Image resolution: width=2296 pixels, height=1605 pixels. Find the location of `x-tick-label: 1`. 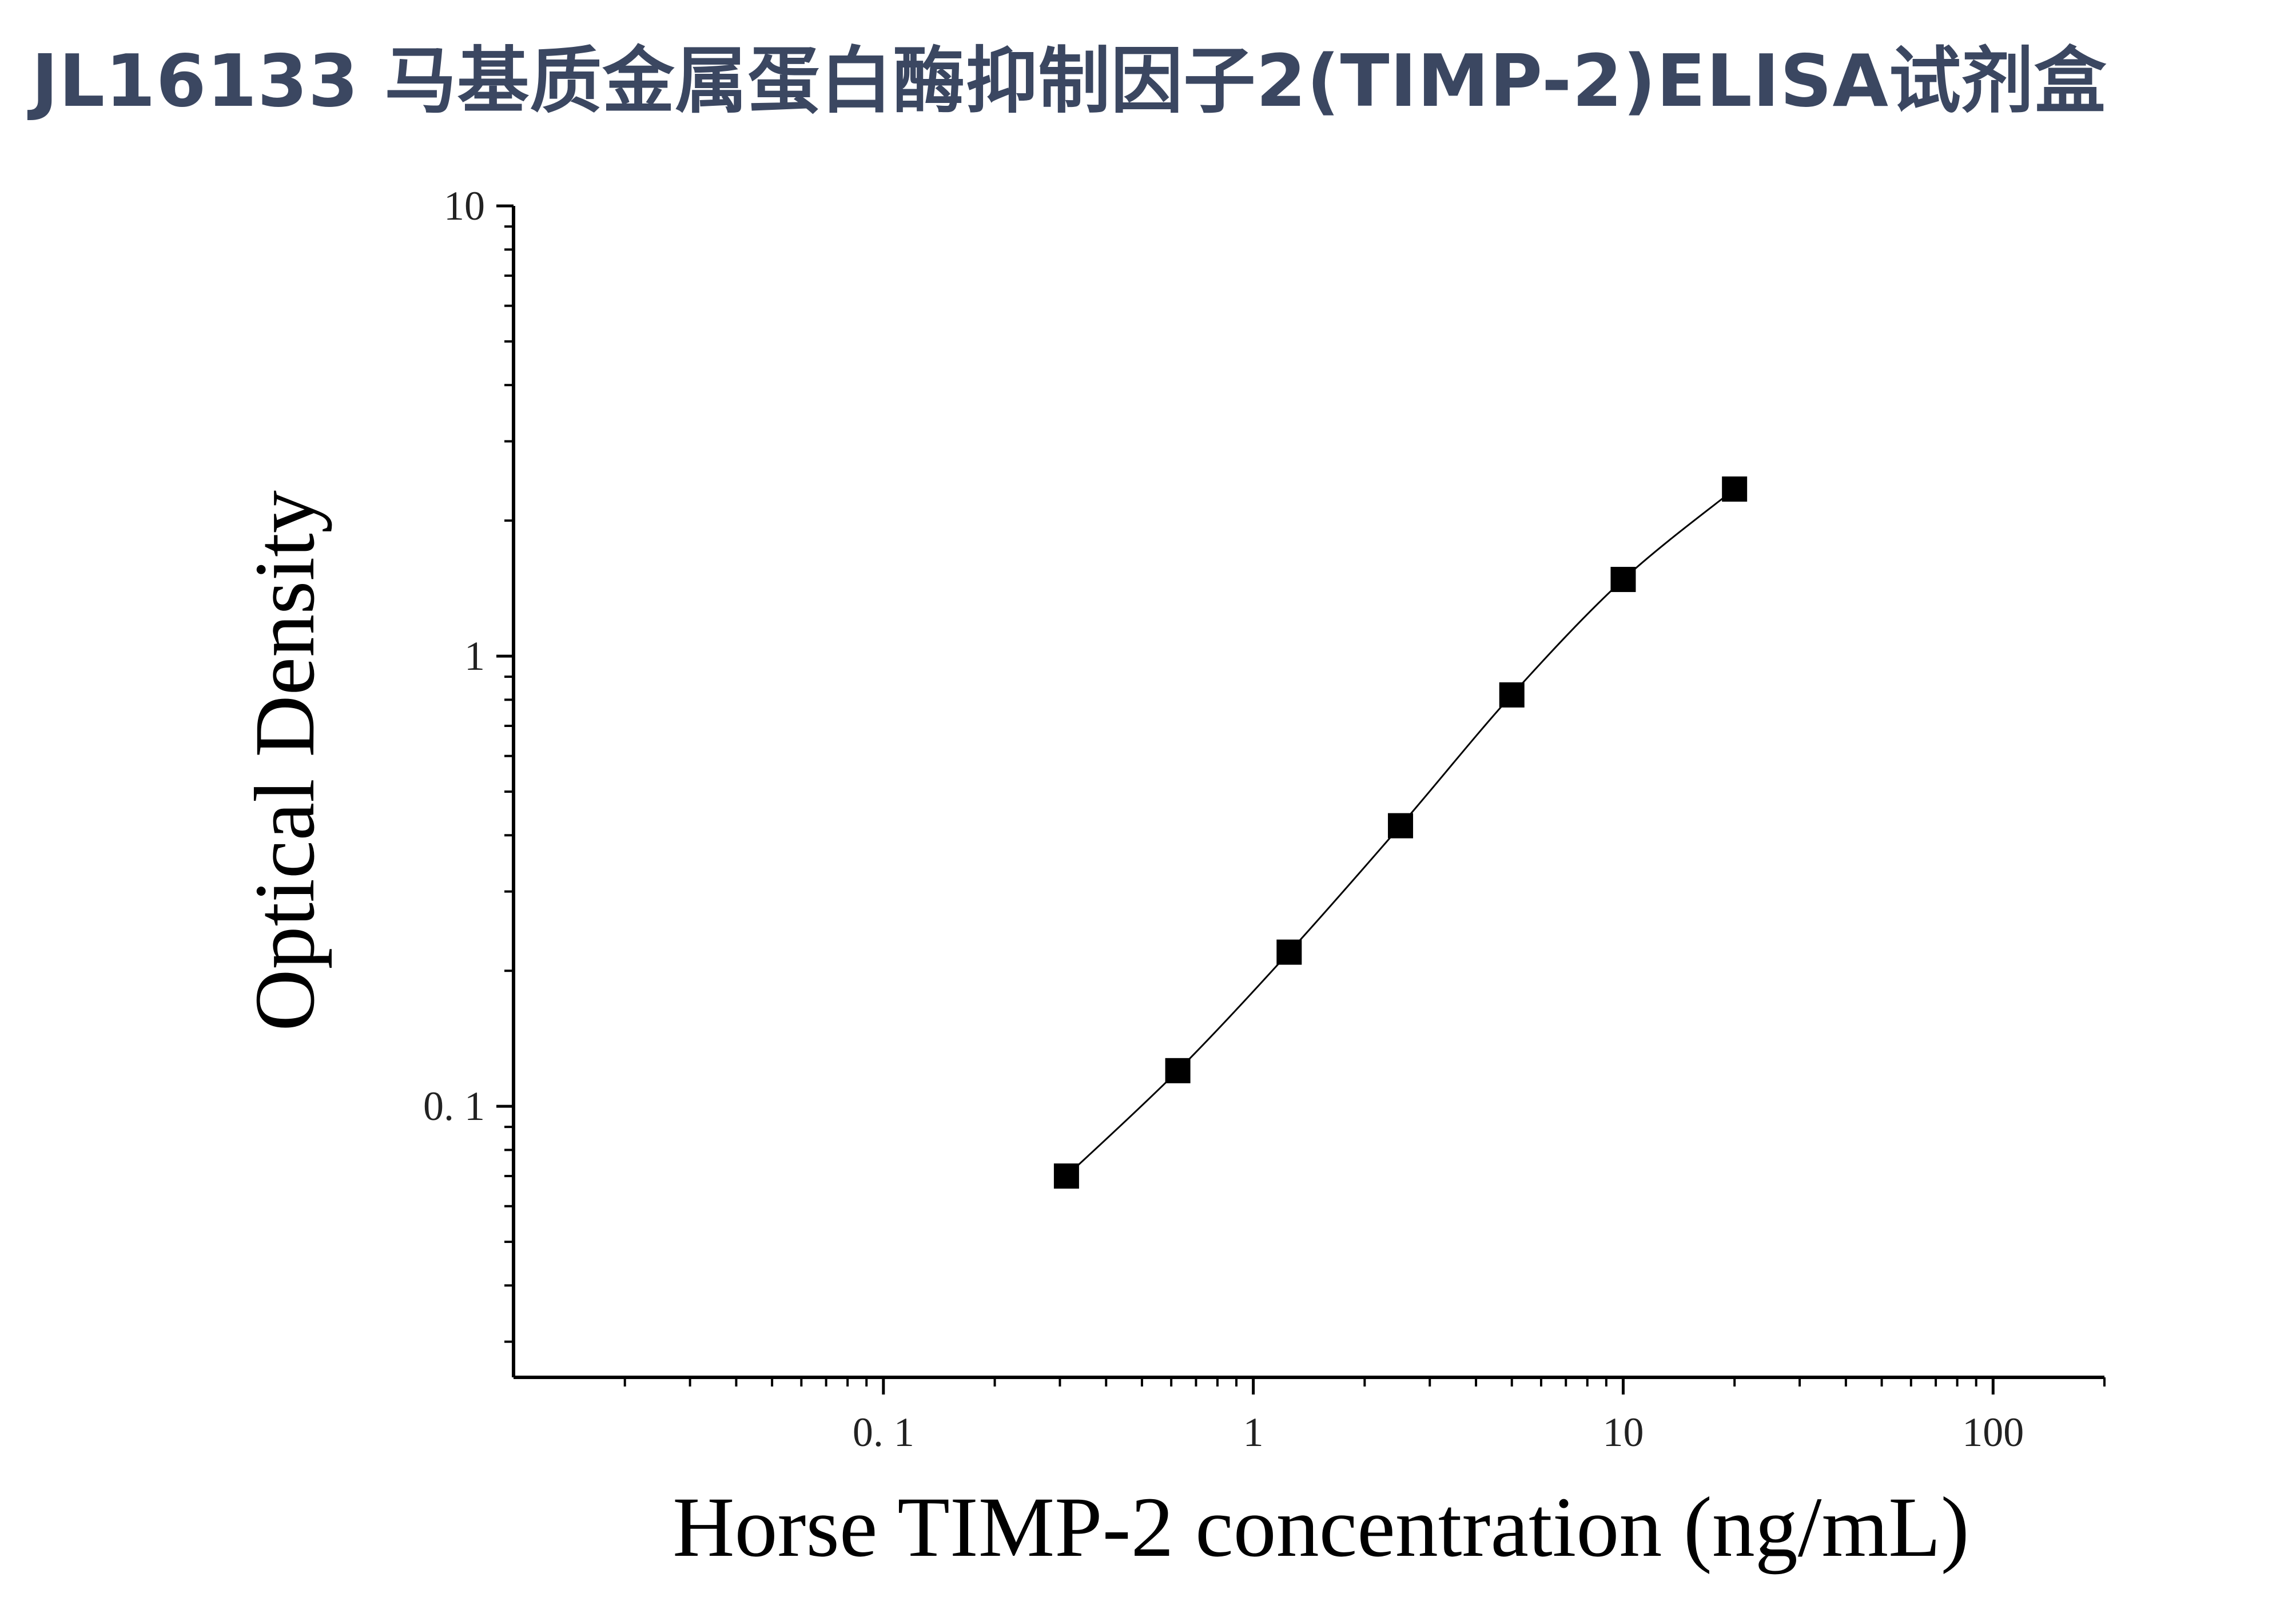

x-tick-label: 1 is located at coordinates (1253, 1432).